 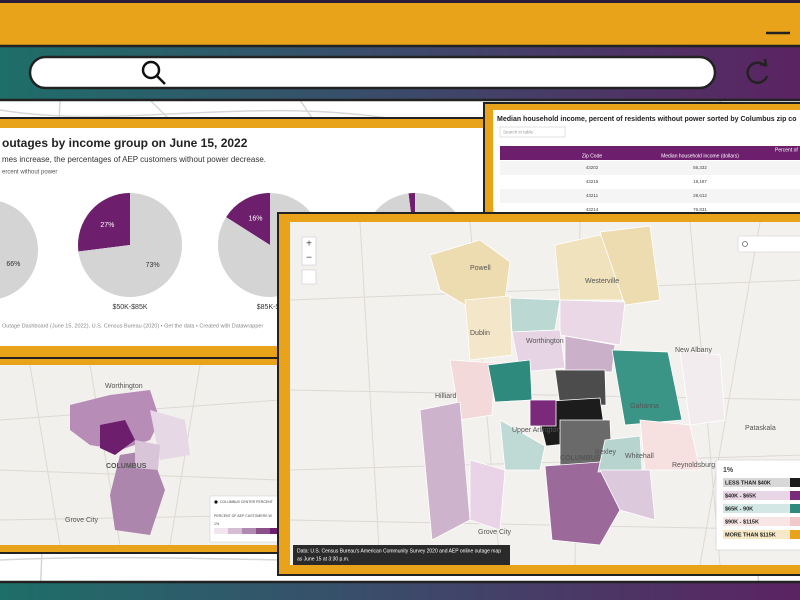 I want to click on small-map-legend-label: PERCENT OF AEP CUSTOMERS W, so click(x=243, y=516).